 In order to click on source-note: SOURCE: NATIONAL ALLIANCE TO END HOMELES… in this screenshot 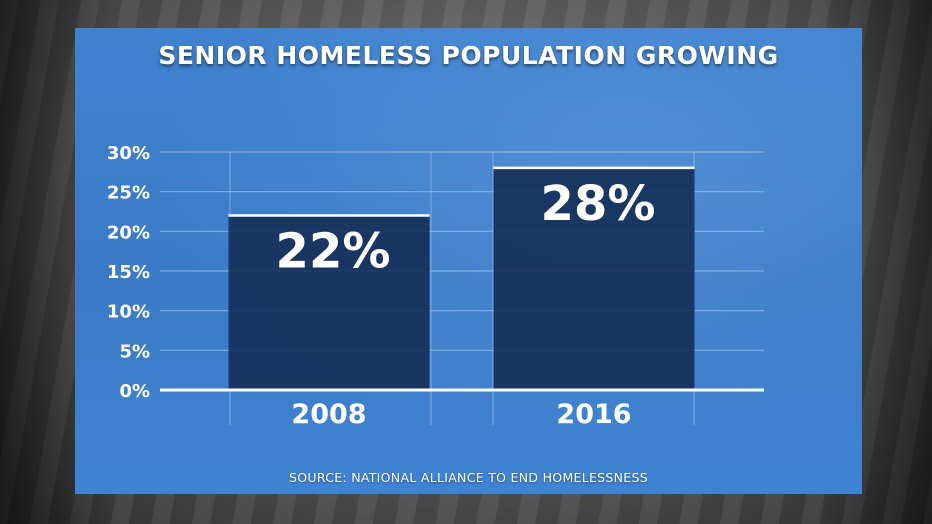, I will do `click(468, 477)`.